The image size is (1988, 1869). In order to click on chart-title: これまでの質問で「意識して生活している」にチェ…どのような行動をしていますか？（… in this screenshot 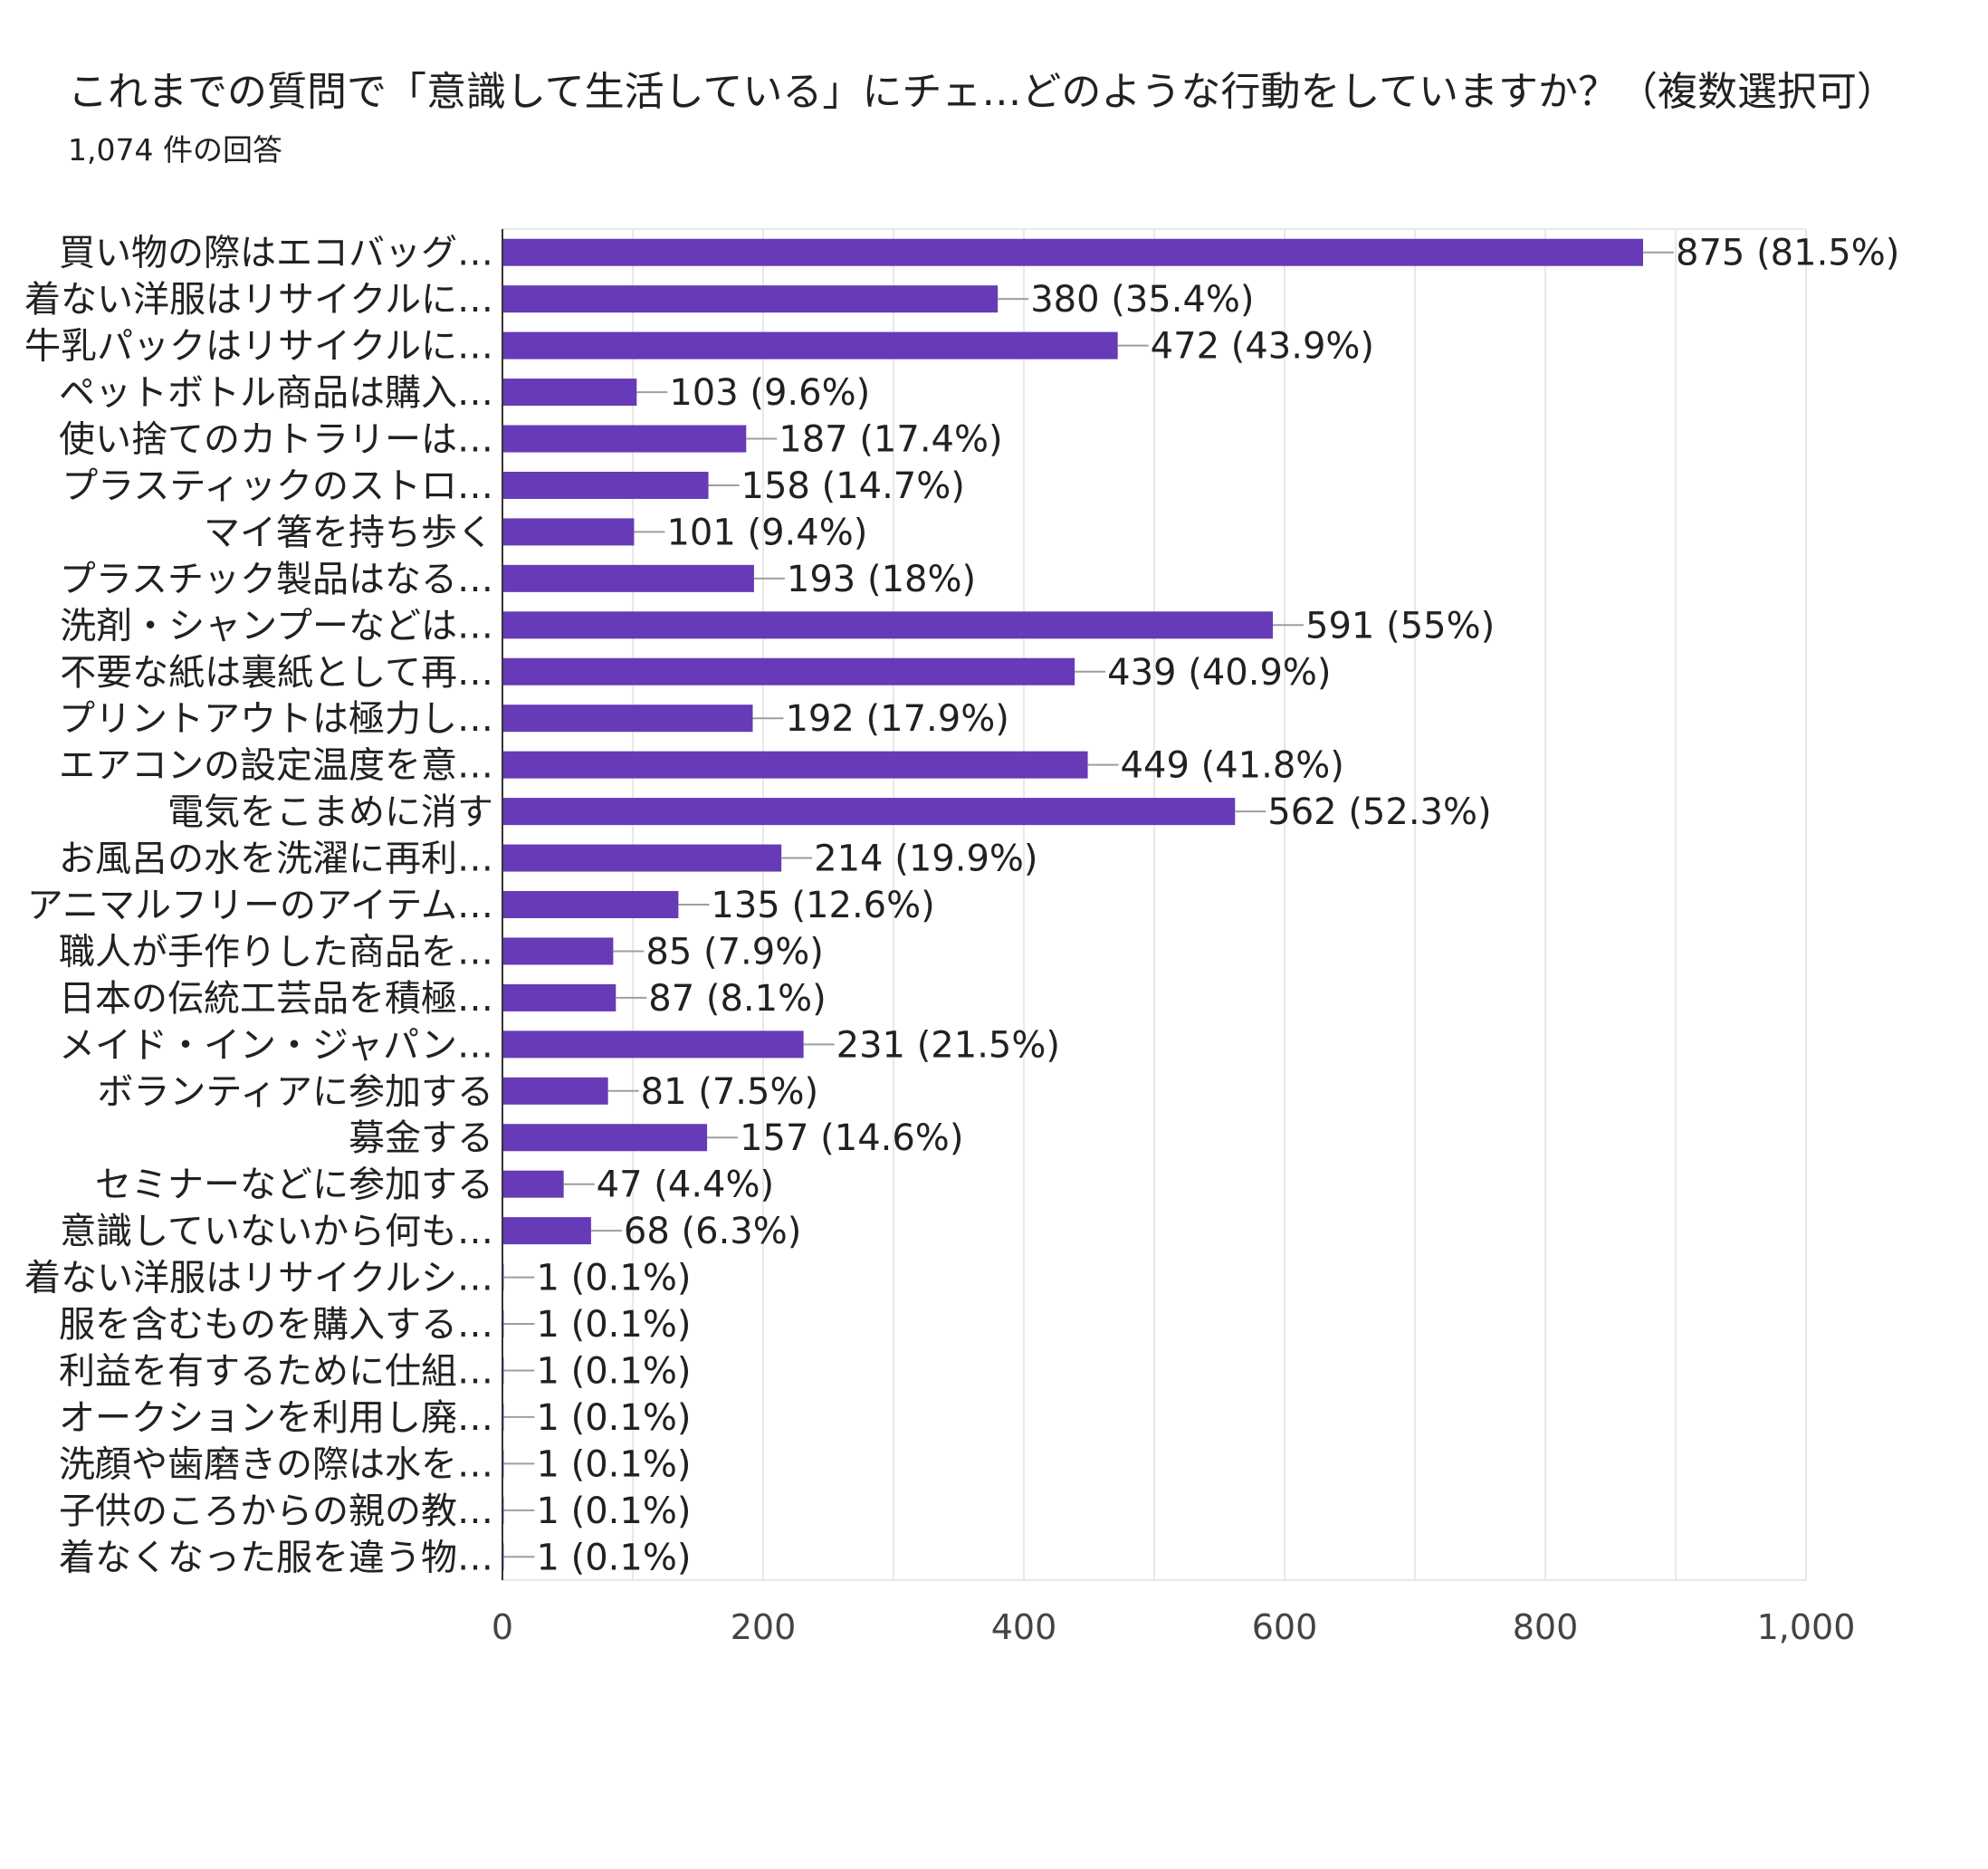, I will do `click(982, 92)`.